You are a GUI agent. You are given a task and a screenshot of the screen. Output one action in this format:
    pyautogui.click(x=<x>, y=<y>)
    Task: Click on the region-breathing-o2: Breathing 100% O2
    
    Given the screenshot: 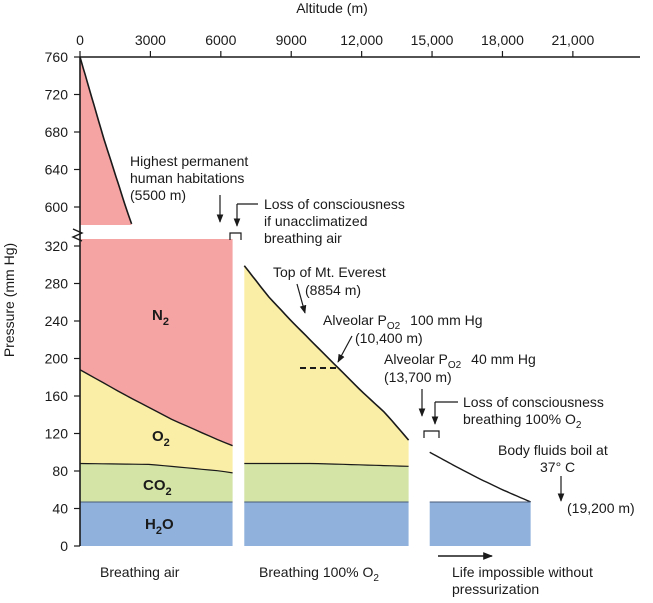 What is the action you would take?
    pyautogui.click(x=319, y=574)
    